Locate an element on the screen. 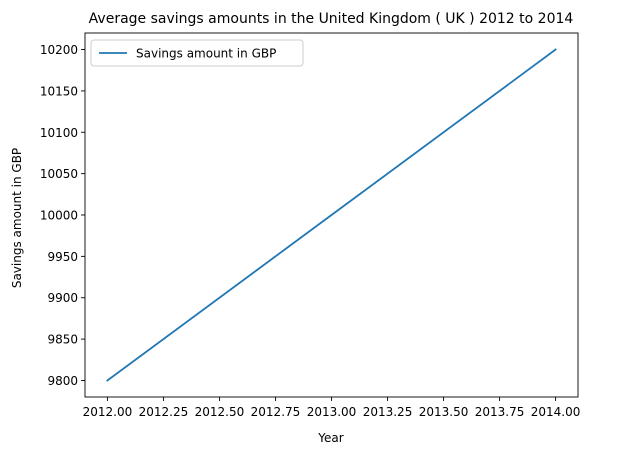 This screenshot has height=459, width=628. y-axis-label: Savings amount in GBP is located at coordinates (17, 218).